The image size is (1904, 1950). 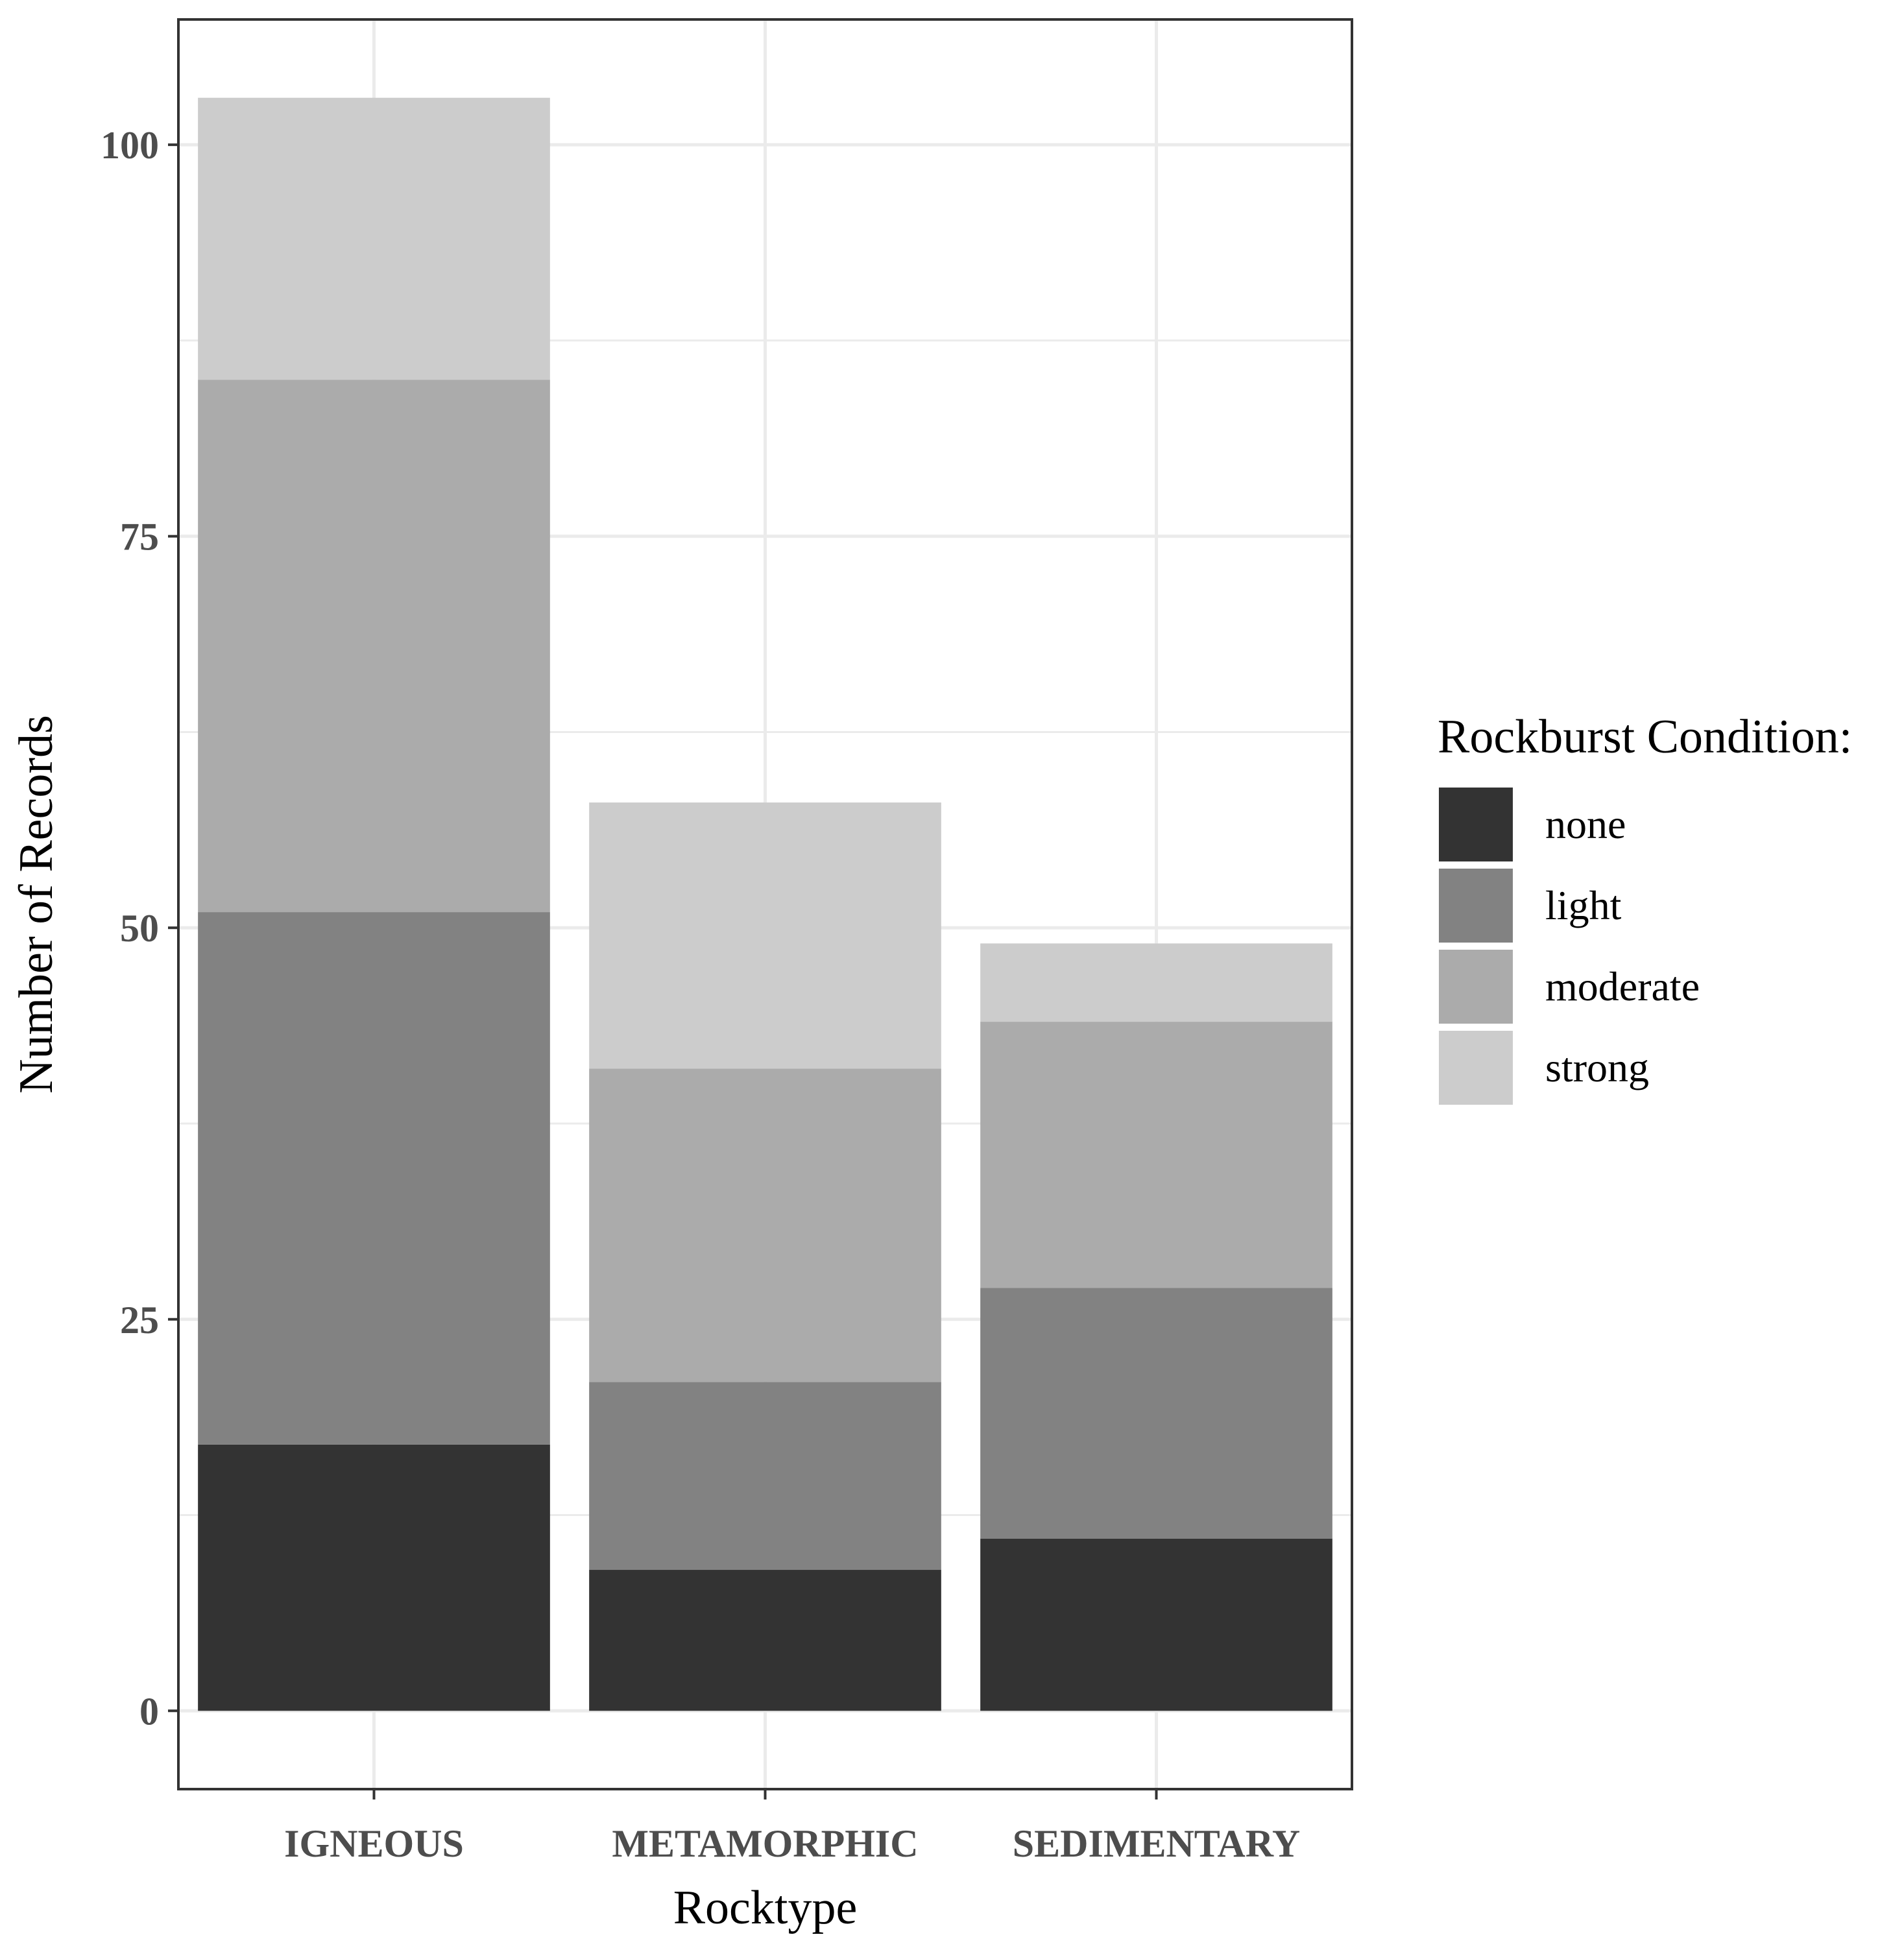 I want to click on legend-key-strong, so click(x=1476, y=1068).